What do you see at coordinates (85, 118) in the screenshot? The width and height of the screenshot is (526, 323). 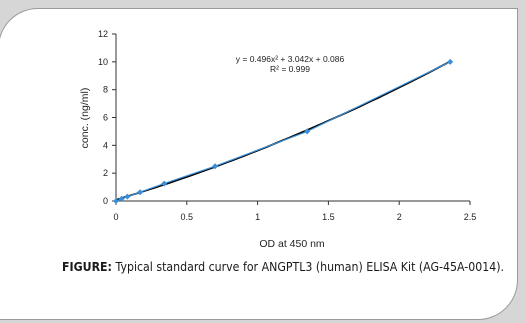 I see `y-axis-title: conc. (ng/ml)` at bounding box center [85, 118].